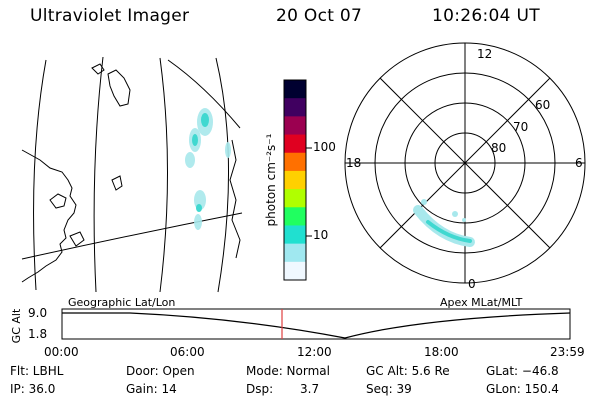 This screenshot has height=400, width=600. Describe the element at coordinates (151, 389) in the screenshot. I see `gain-info: Gain: 14` at that location.